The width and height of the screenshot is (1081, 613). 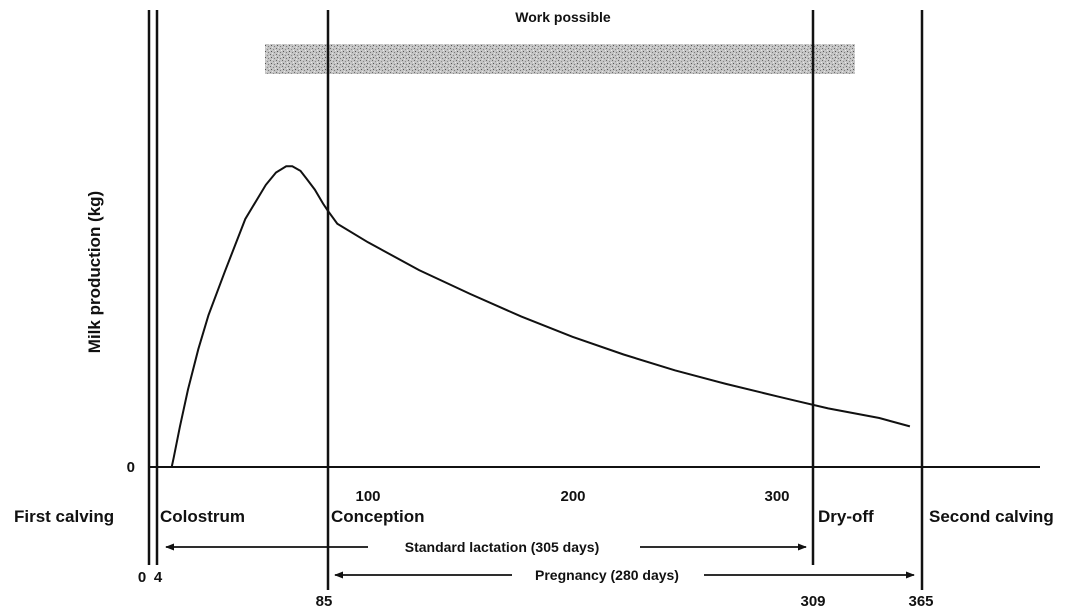 I want to click on span-label-standard-lactation: Standard lactation (305 days), so click(x=502, y=547).